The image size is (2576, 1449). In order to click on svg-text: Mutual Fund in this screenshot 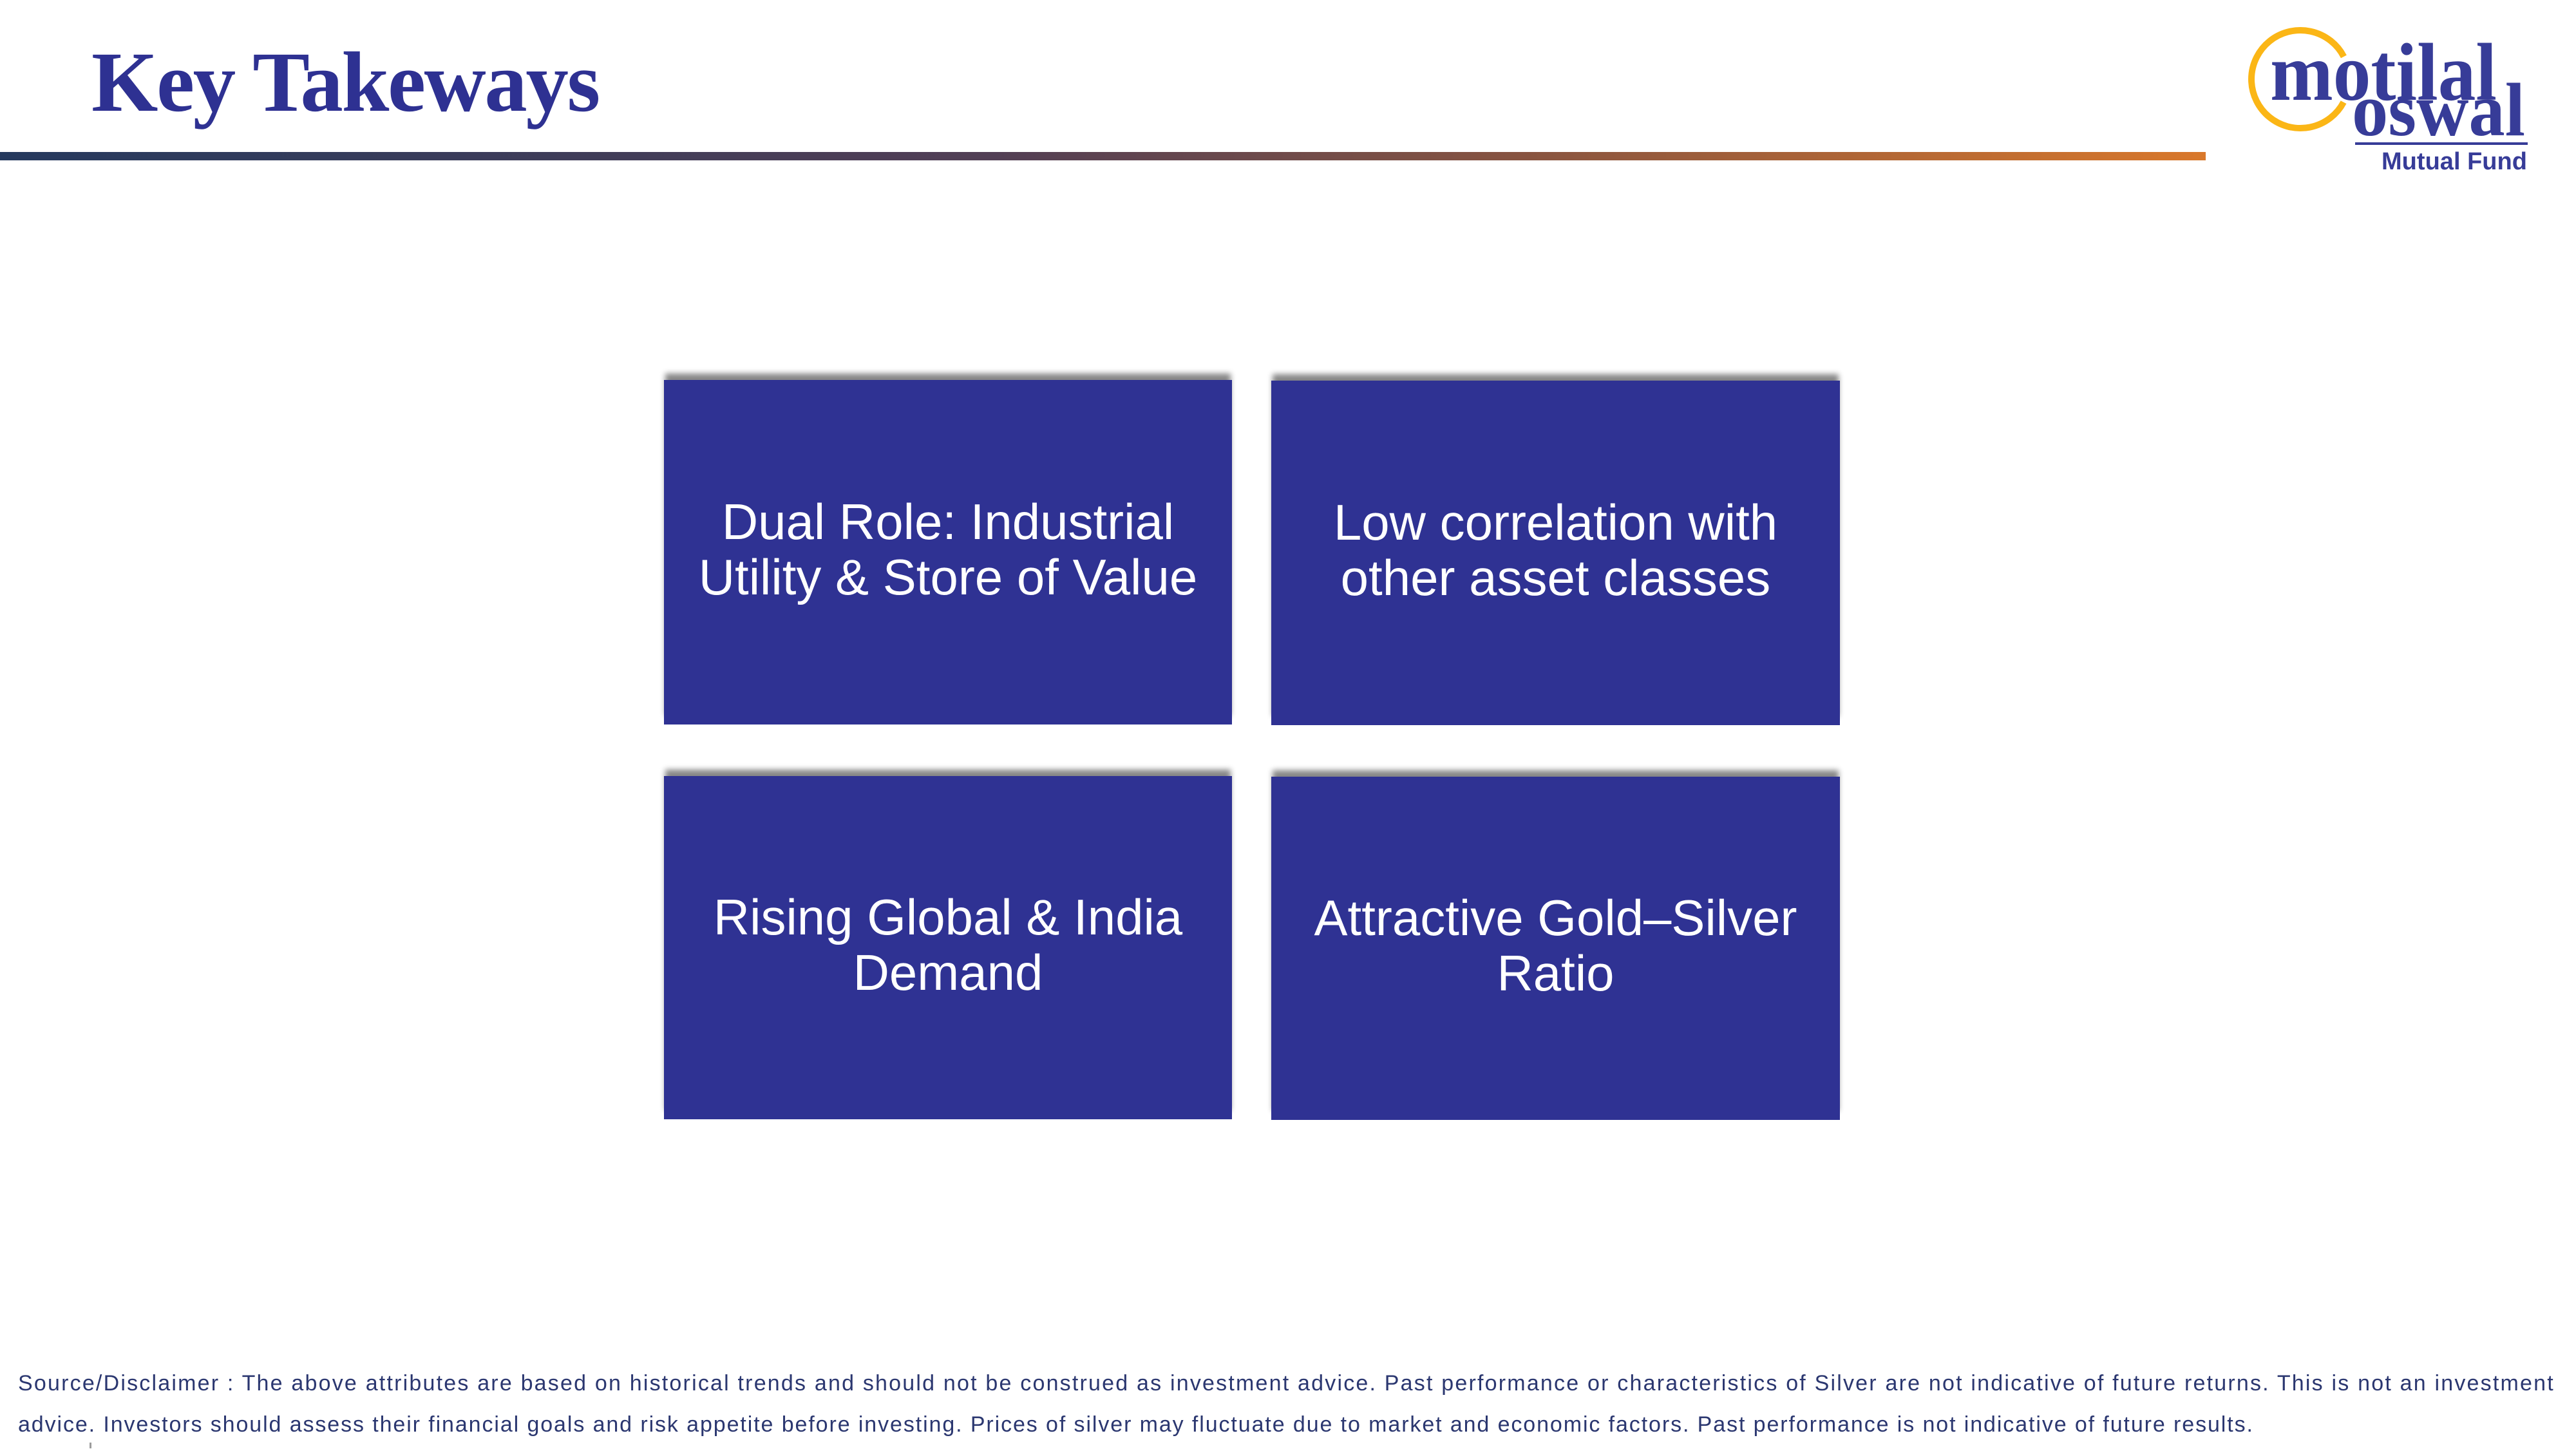, I will do `click(2454, 161)`.